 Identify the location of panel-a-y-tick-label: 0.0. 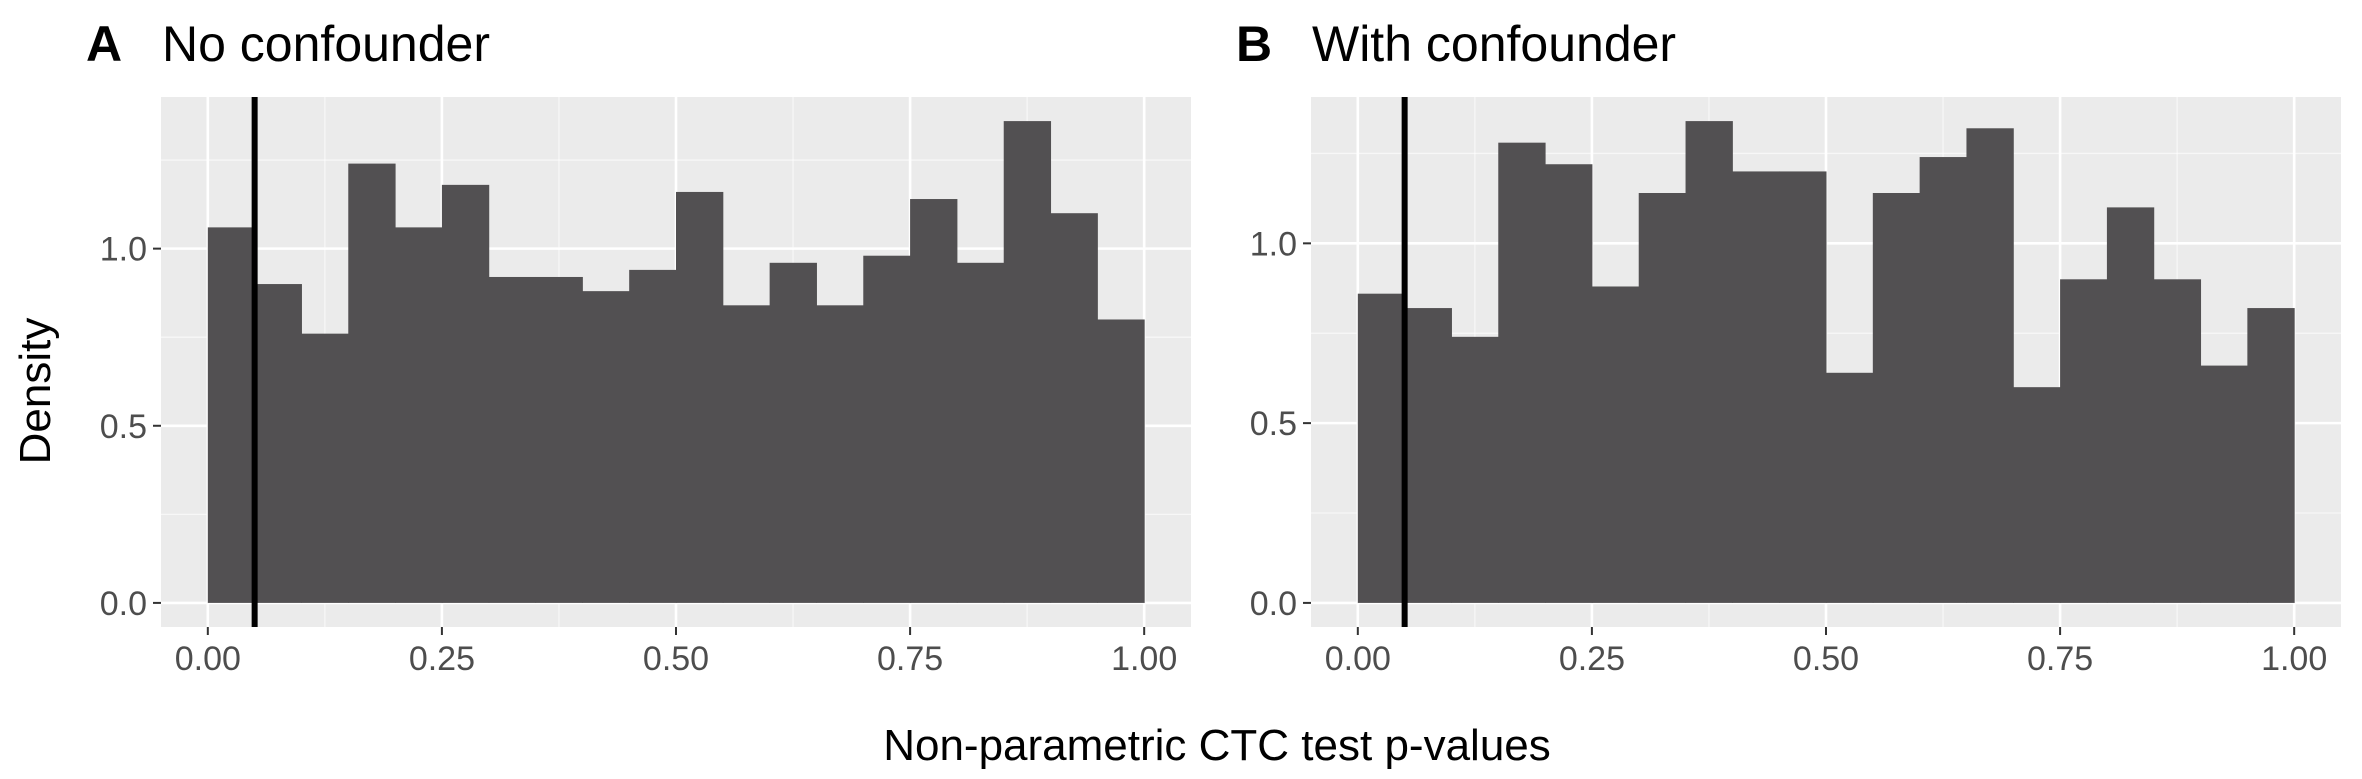
(123, 604).